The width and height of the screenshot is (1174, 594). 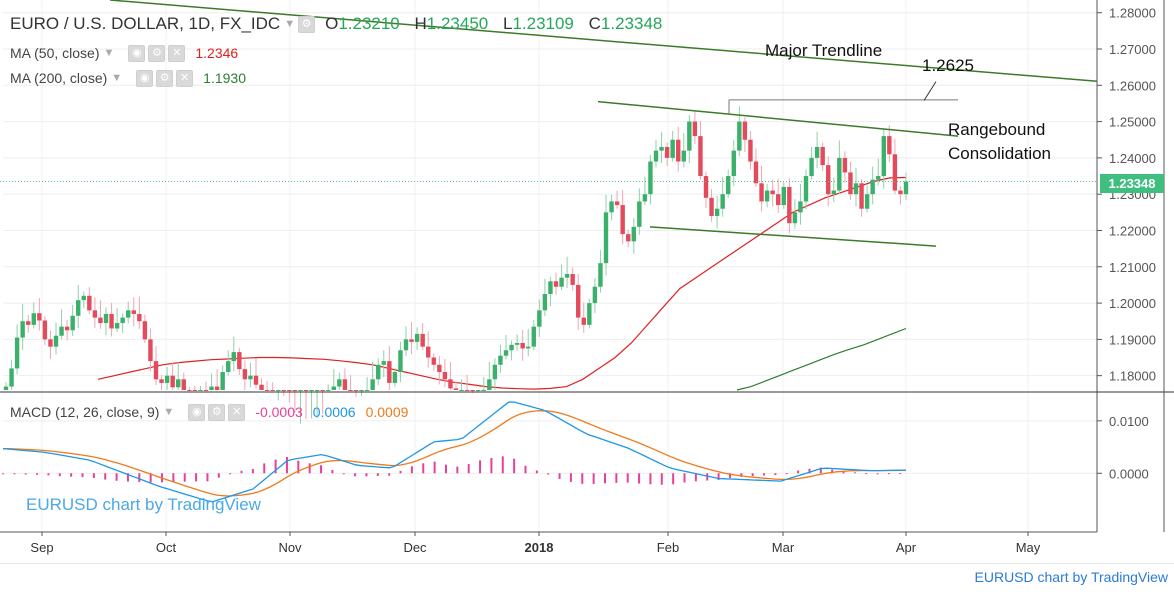 I want to click on price-tick-label: 1.20000, so click(x=1132, y=303).